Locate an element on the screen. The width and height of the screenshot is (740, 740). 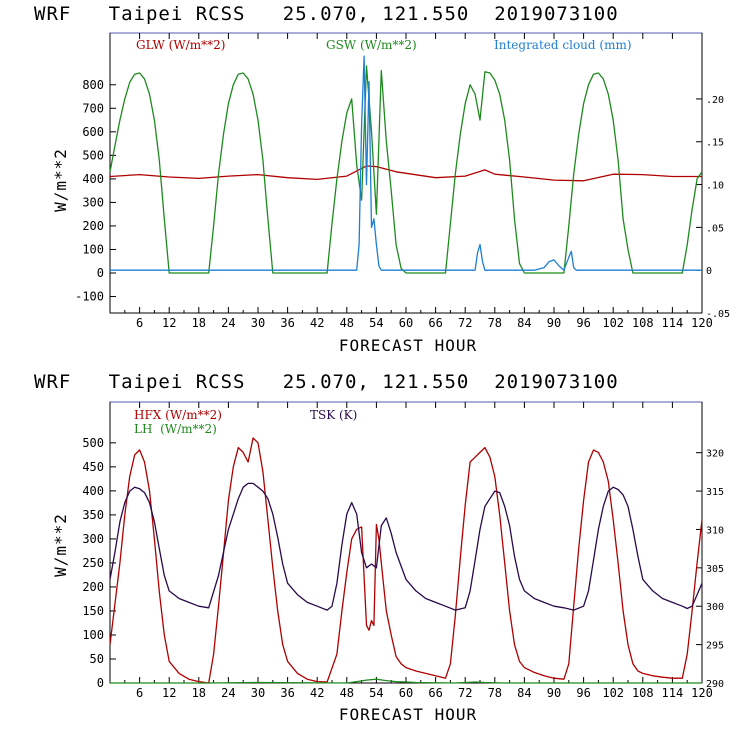
y2-tick-label: .15 is located at coordinates (715, 143).